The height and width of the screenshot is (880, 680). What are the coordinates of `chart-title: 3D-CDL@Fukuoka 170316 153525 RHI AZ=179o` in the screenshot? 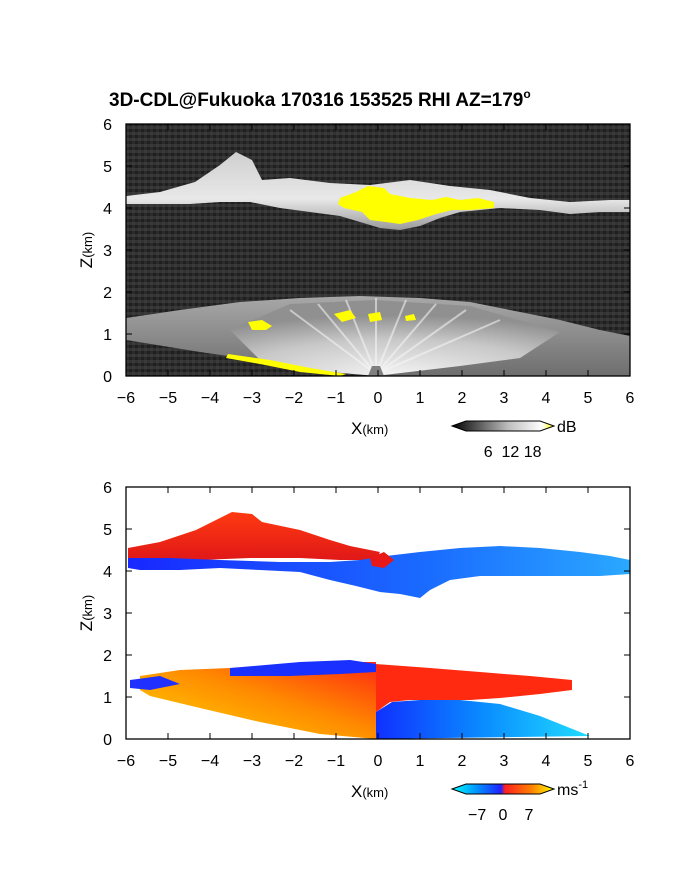 It's located at (320, 99).